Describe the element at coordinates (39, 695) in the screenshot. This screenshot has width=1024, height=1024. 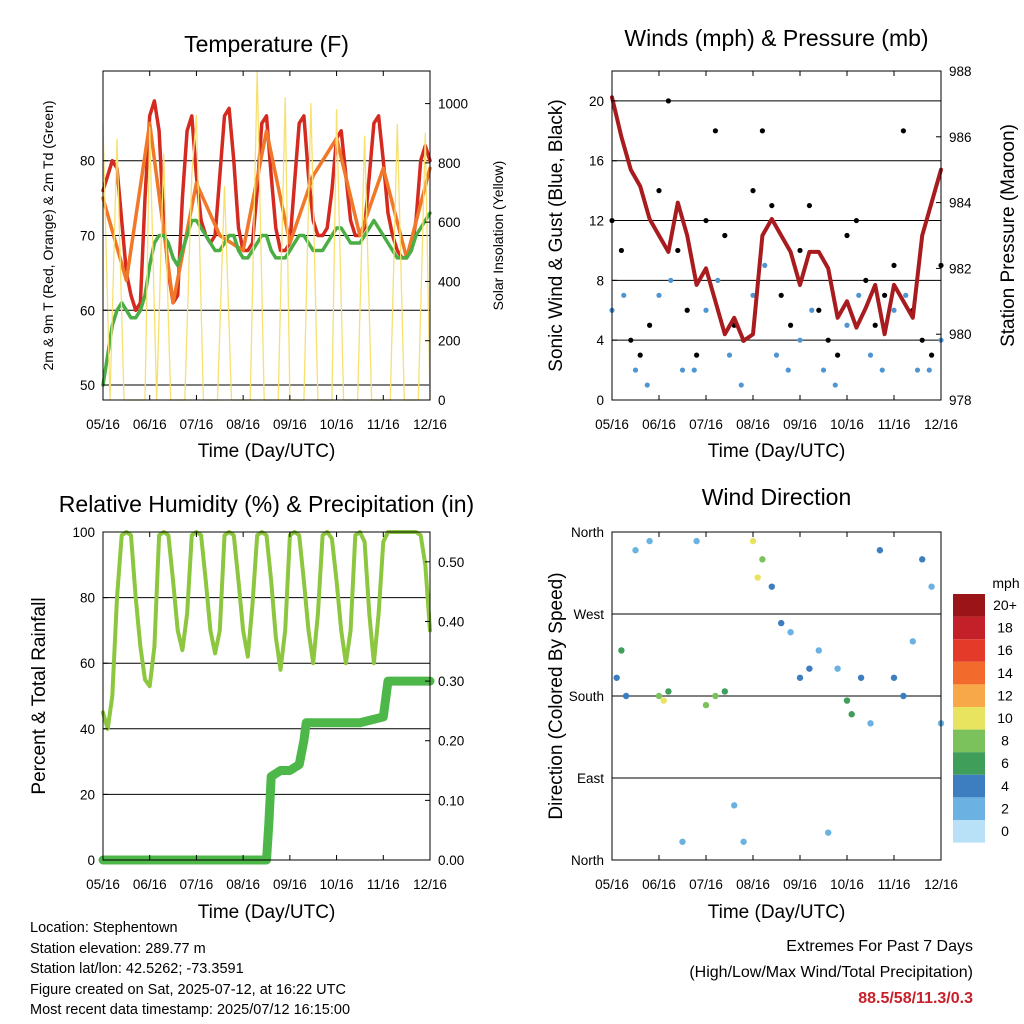
I see `y-axis-label: Percent & Total Rainfall` at that location.